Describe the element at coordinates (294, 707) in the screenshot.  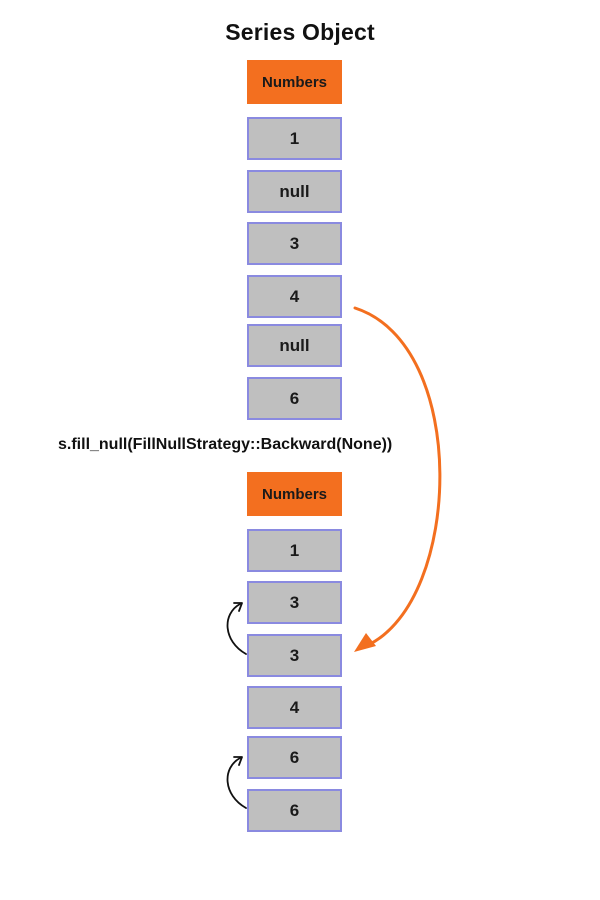
I see `result-cell-4: 4` at that location.